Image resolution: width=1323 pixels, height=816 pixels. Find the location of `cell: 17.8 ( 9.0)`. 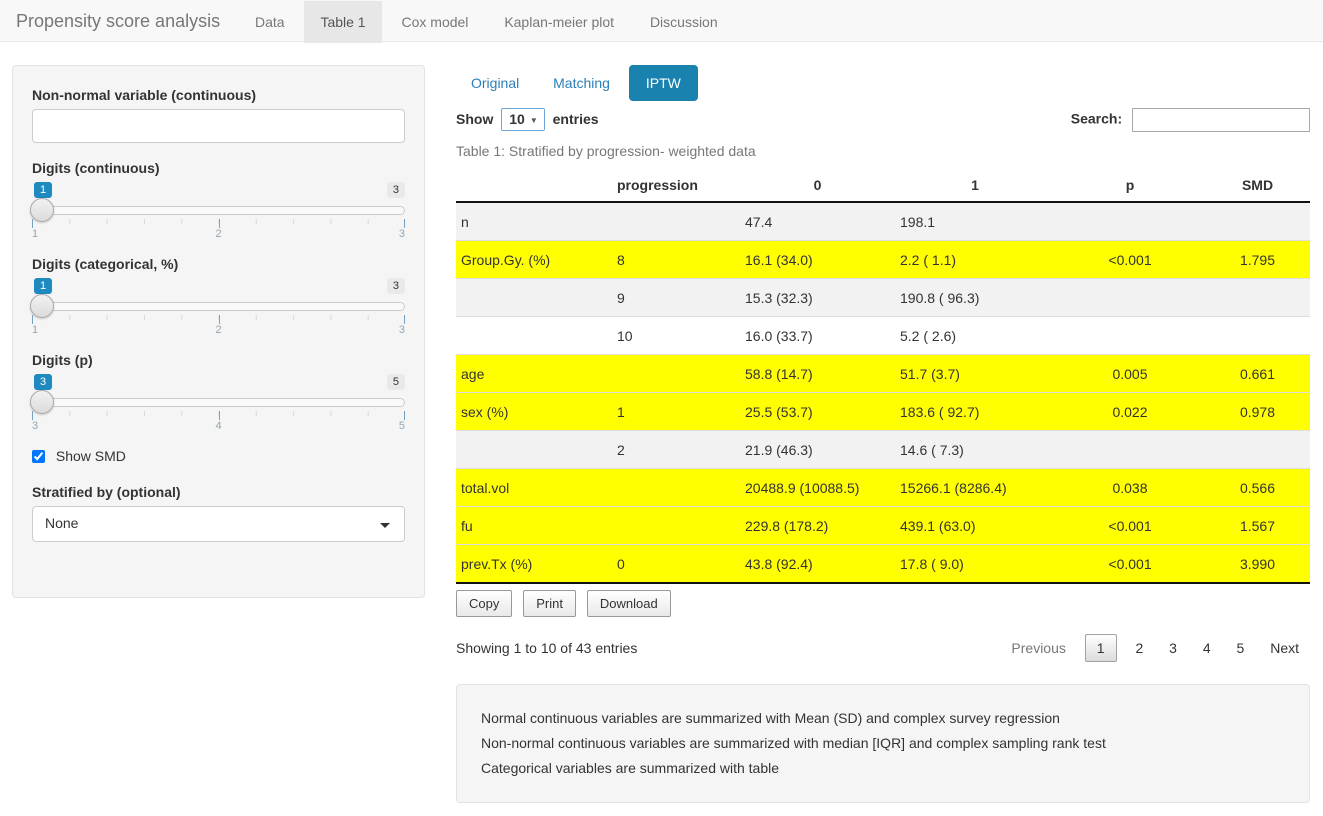

cell: 17.8 ( 9.0) is located at coordinates (975, 563).